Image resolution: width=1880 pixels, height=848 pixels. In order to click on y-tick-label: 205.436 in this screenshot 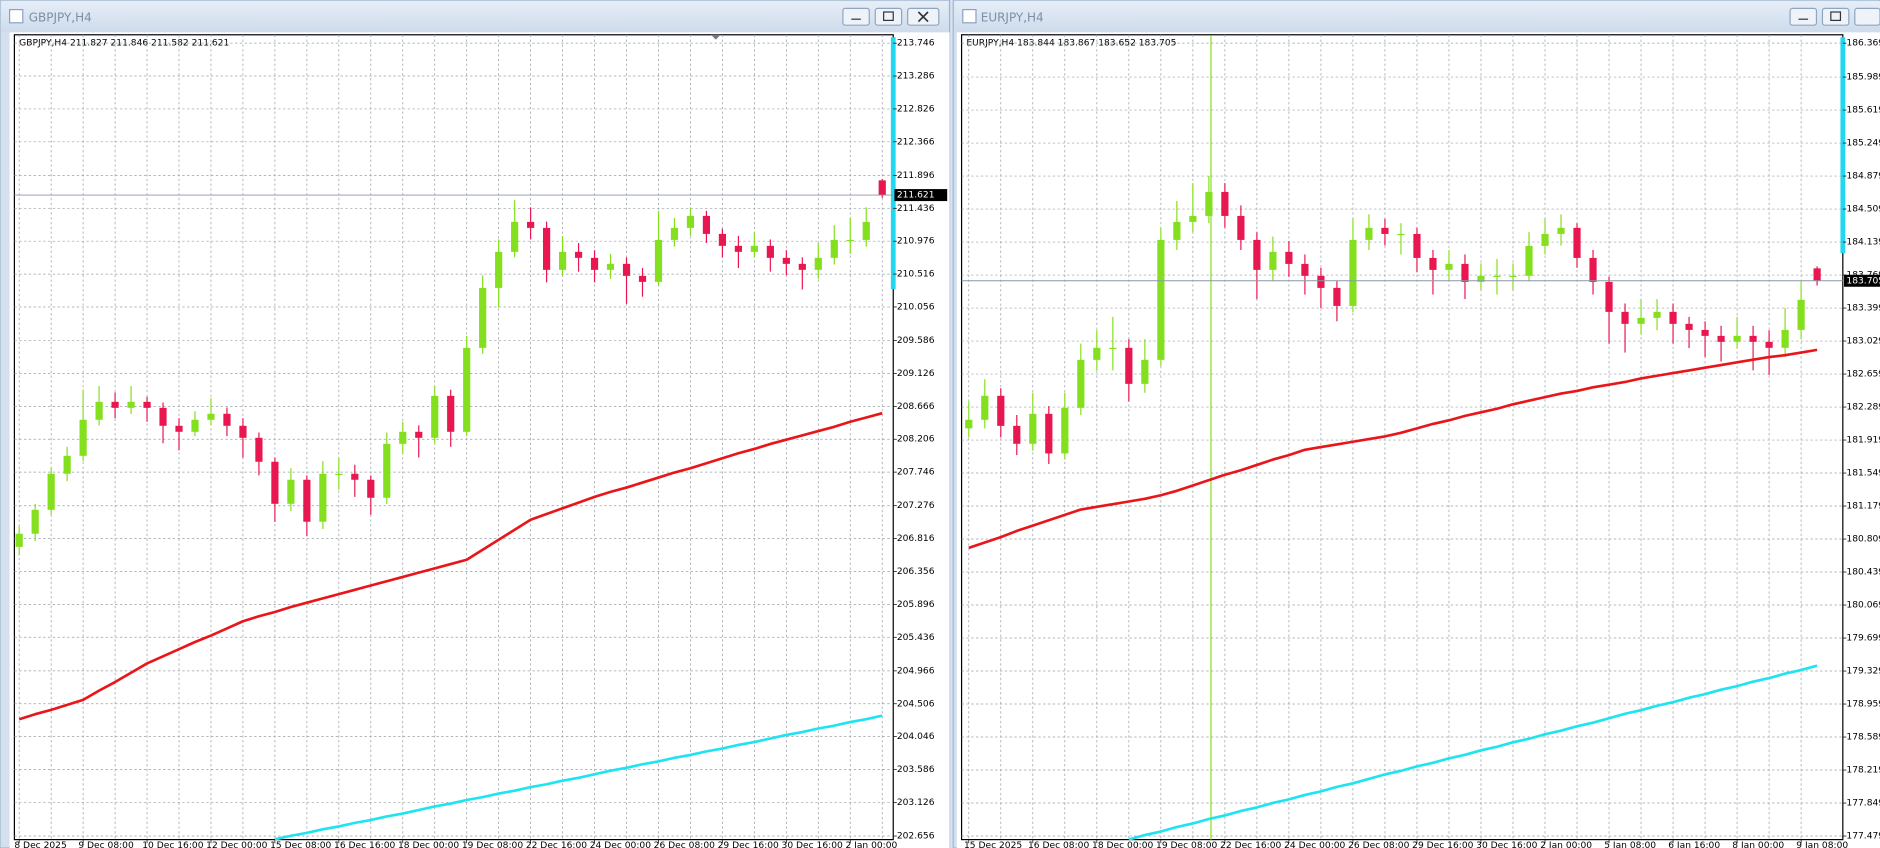, I will do `click(916, 638)`.